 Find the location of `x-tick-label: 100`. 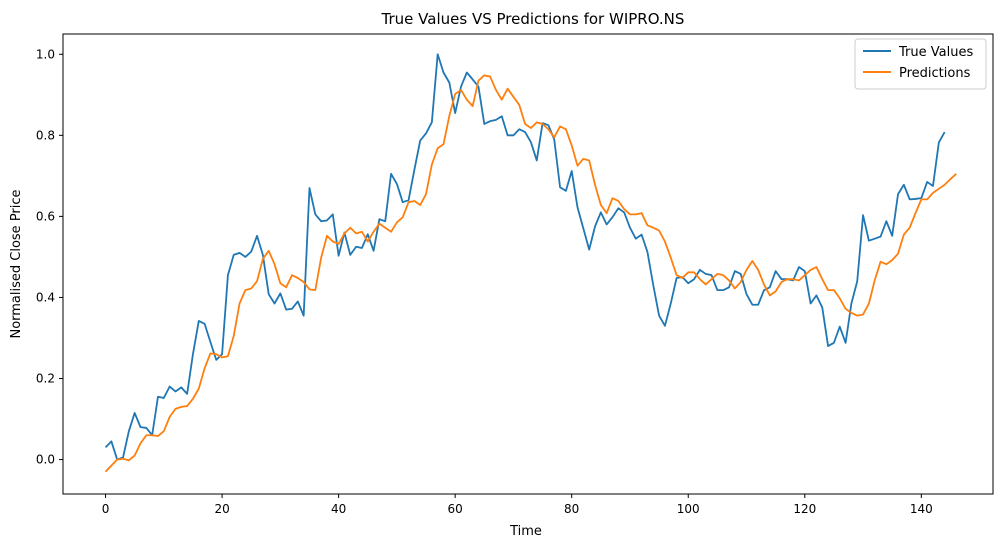

x-tick-label: 100 is located at coordinates (688, 509).